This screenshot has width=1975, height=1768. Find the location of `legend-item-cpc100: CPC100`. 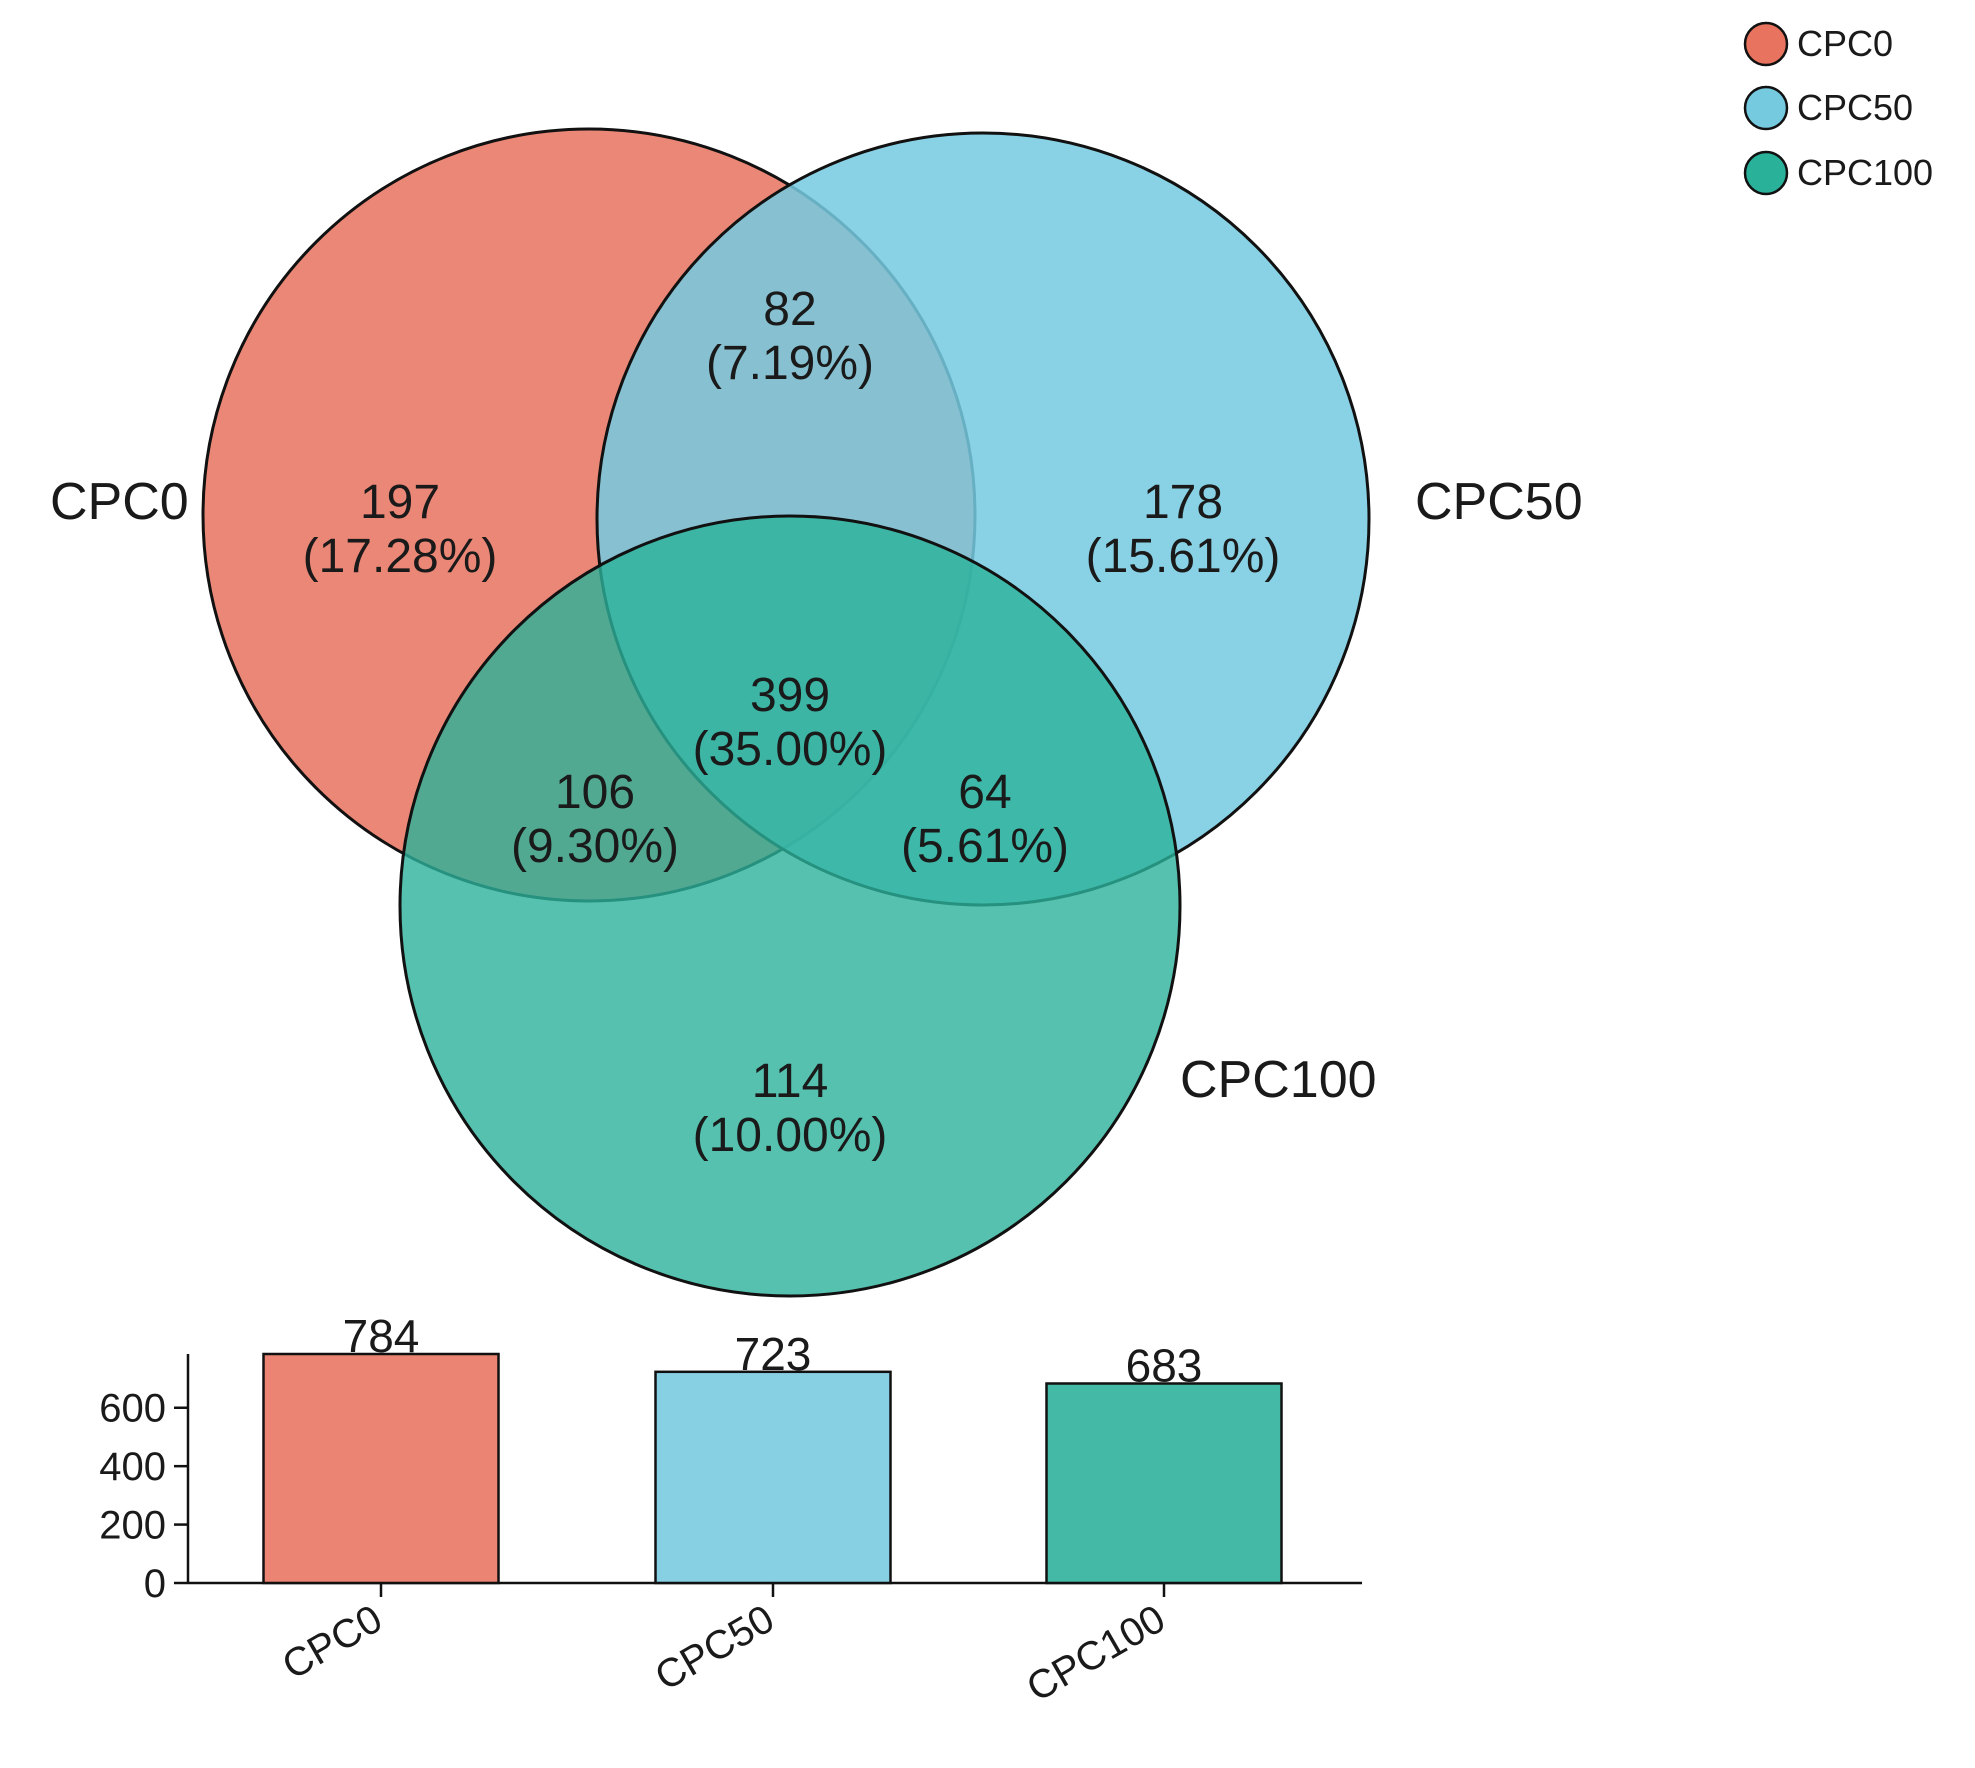

legend-item-cpc100: CPC100 is located at coordinates (1838, 173).